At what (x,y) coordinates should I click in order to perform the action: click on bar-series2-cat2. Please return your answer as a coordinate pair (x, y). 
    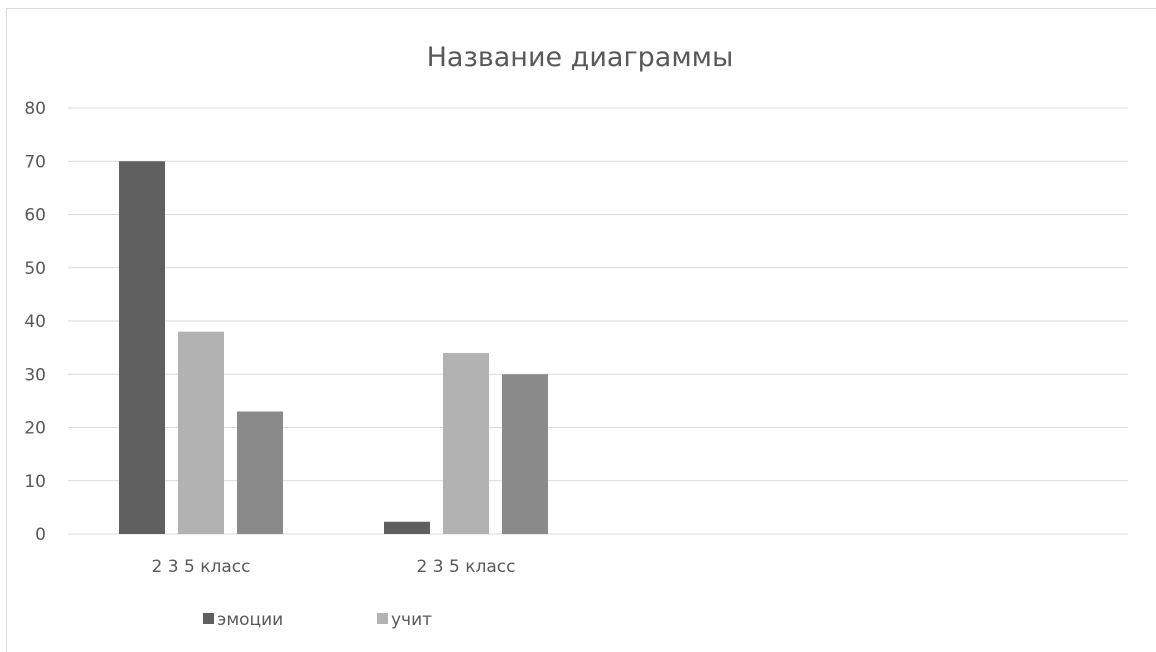
    Looking at the image, I should click on (466, 443).